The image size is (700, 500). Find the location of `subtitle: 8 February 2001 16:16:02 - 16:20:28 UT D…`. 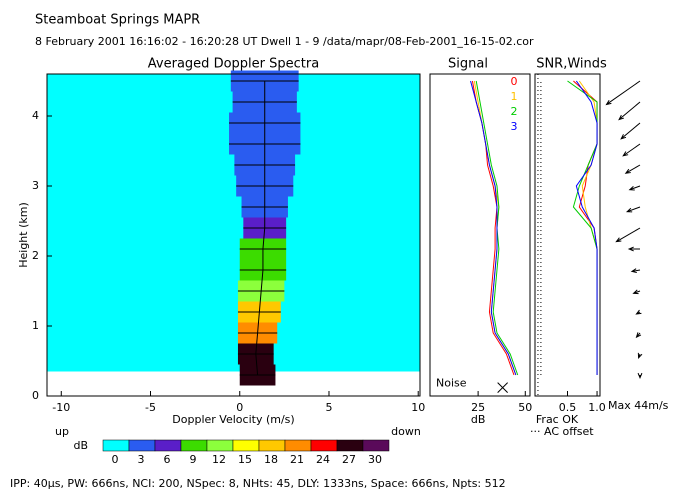

subtitle: 8 February 2001 16:16:02 - 16:20:28 UT D… is located at coordinates (284, 41).